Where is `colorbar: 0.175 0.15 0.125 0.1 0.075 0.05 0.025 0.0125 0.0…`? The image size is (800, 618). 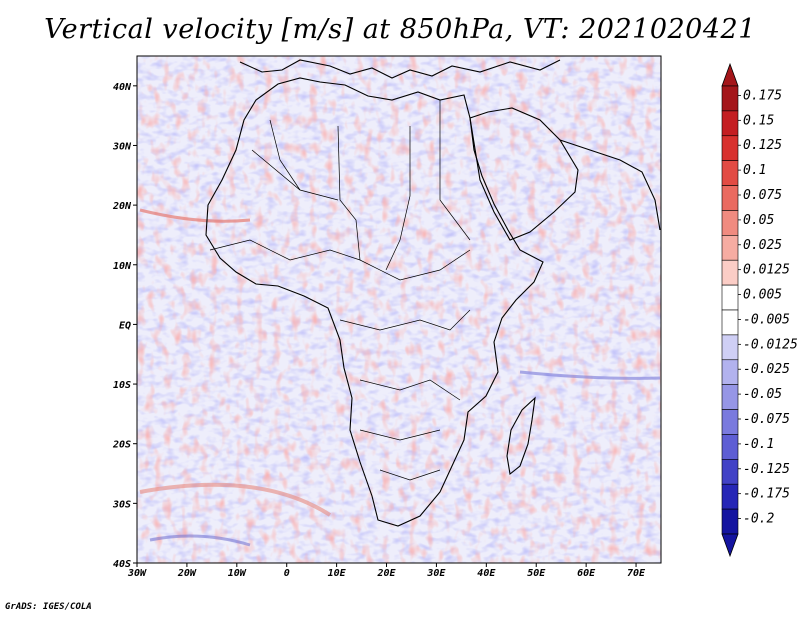
colorbar: 0.175 0.15 0.125 0.1 0.075 0.05 0.025 0.0125 0.0… is located at coordinates (759, 310).